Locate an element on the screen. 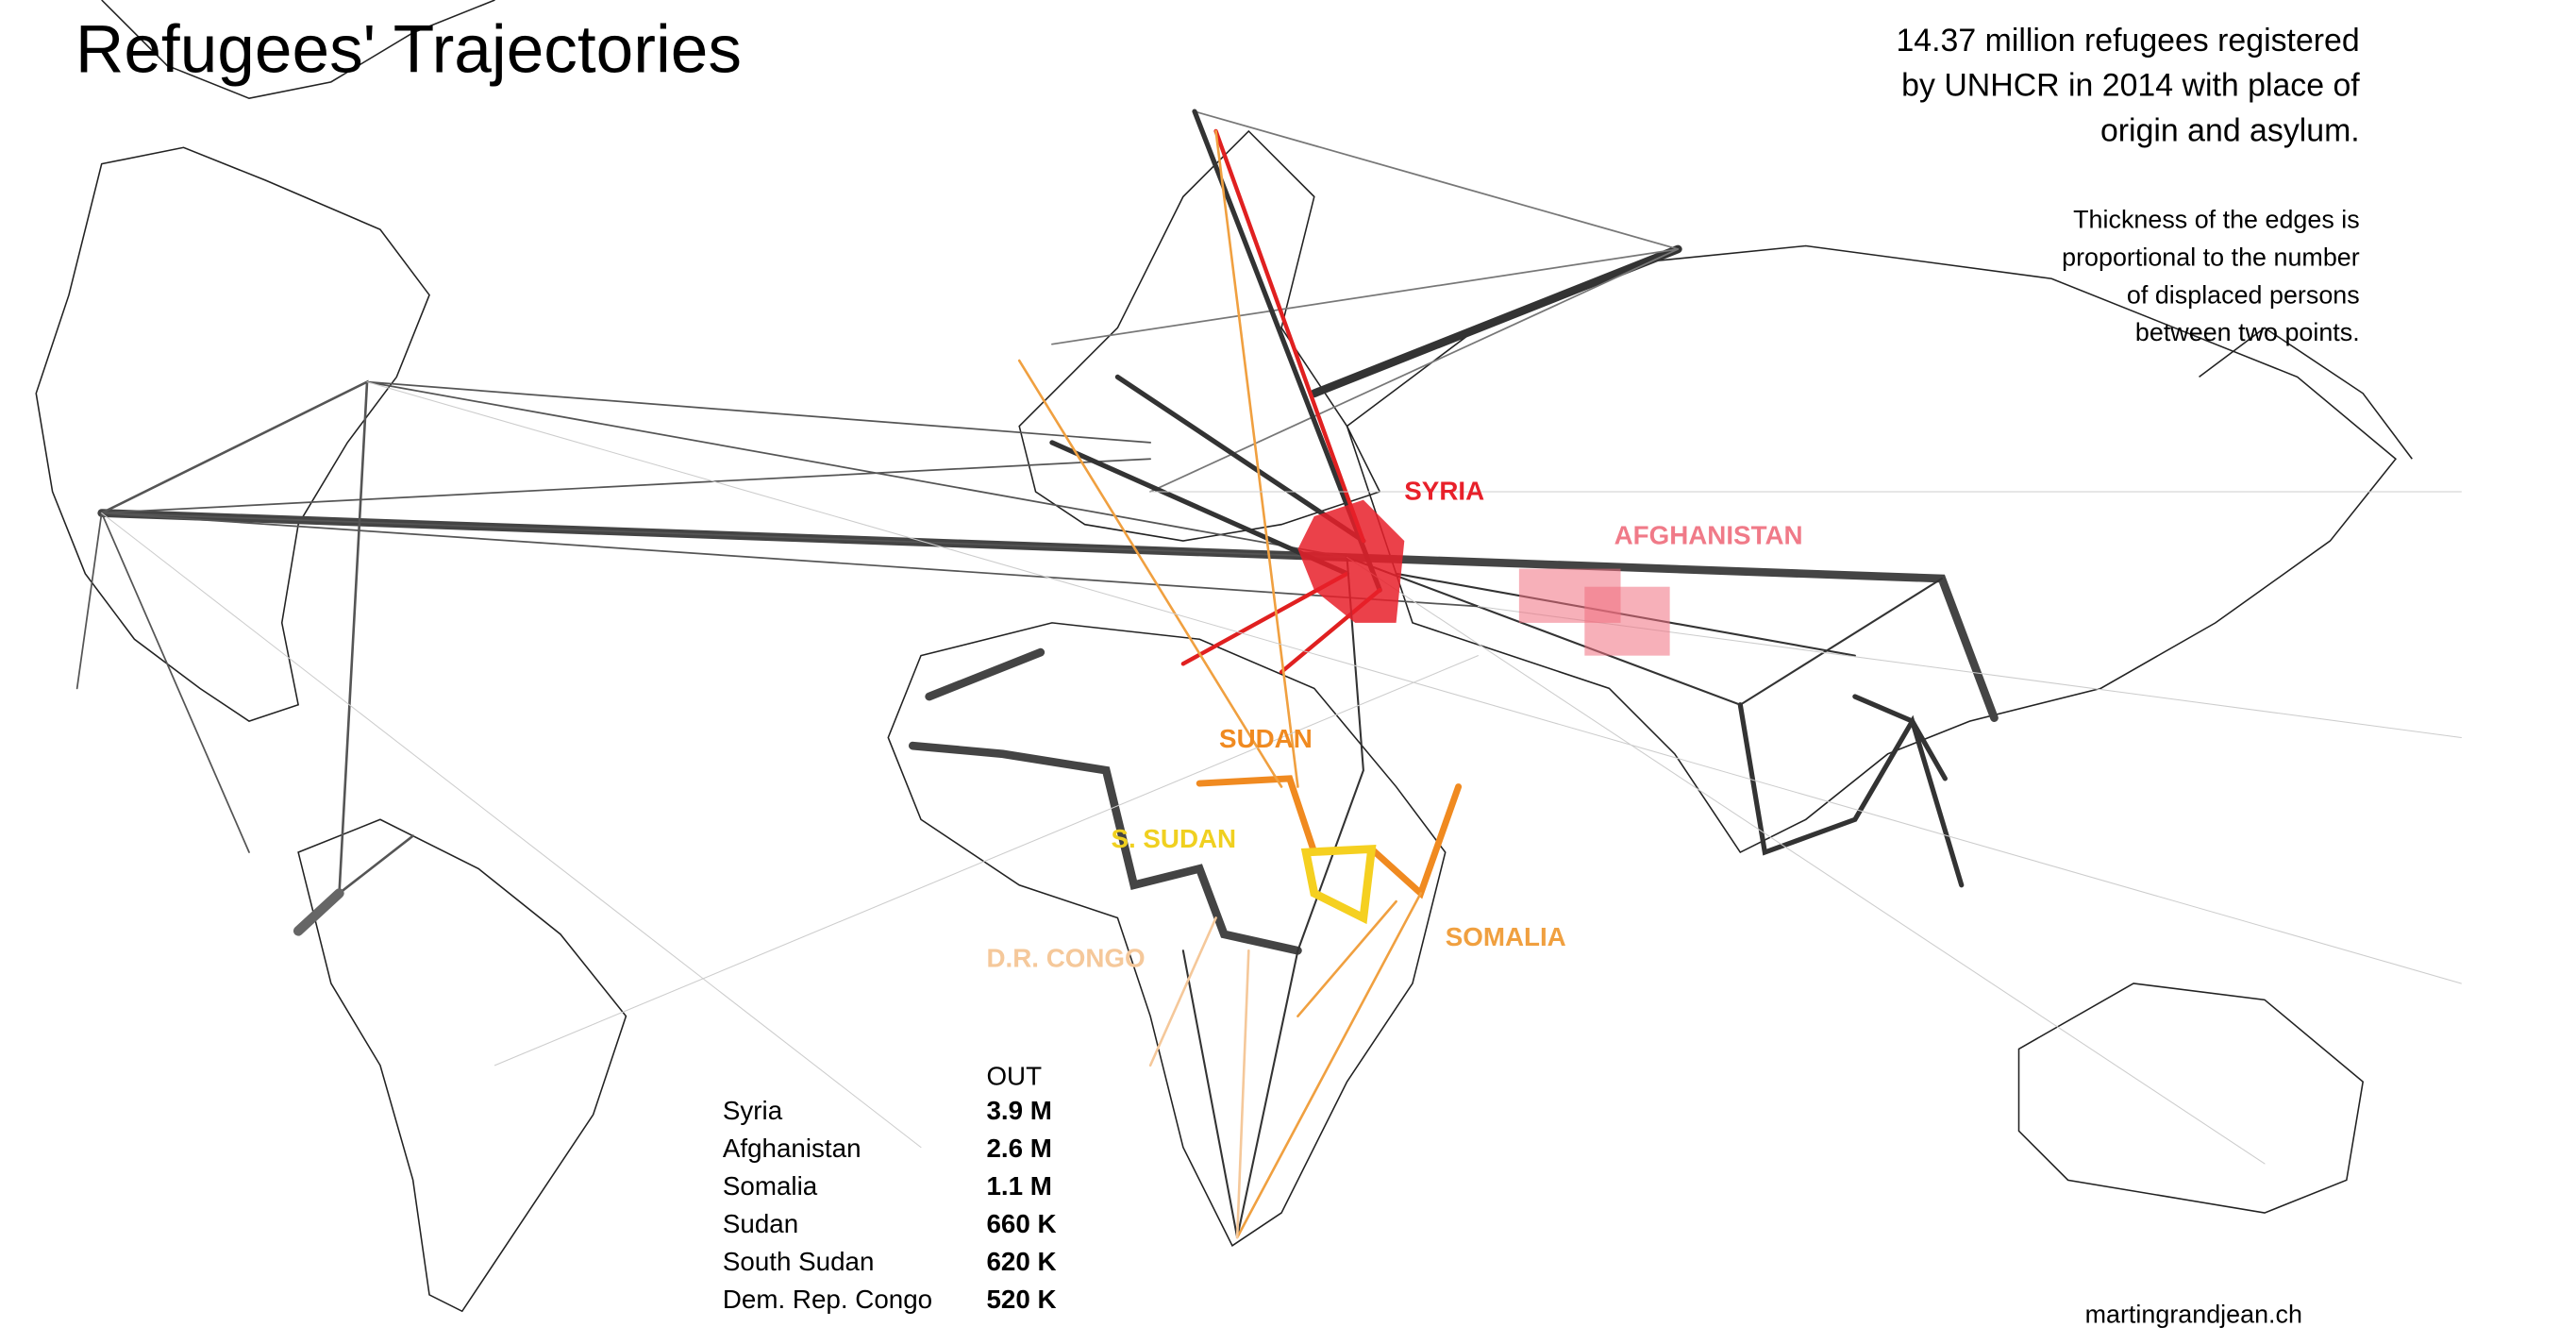 Image resolution: width=2576 pixels, height=1344 pixels. row-value: 1.1 M is located at coordinates (1018, 1186).